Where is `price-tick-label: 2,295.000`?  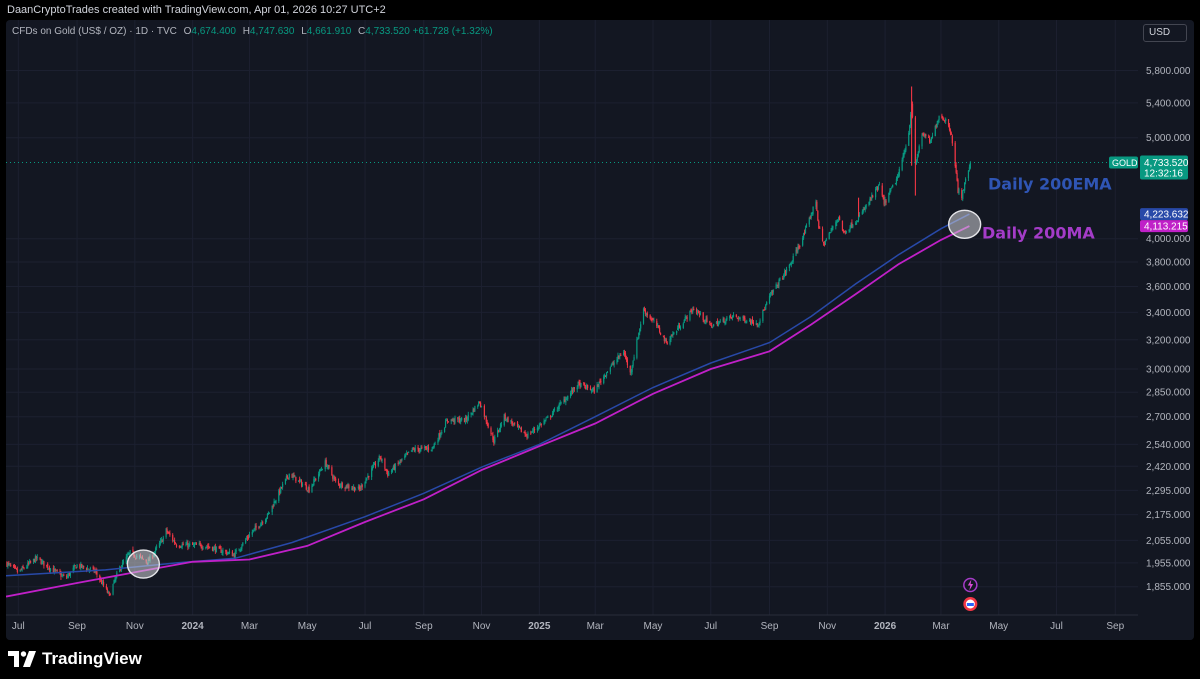 price-tick-label: 2,295.000 is located at coordinates (1168, 491).